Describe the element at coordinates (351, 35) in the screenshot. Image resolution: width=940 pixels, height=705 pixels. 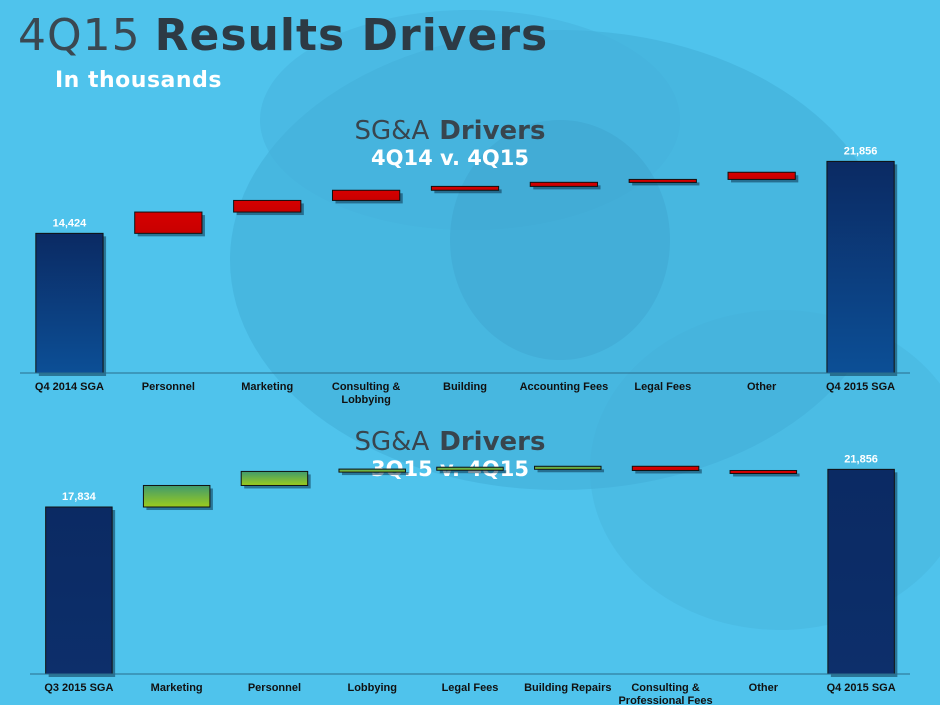
I see `title-main: Results Drivers` at that location.